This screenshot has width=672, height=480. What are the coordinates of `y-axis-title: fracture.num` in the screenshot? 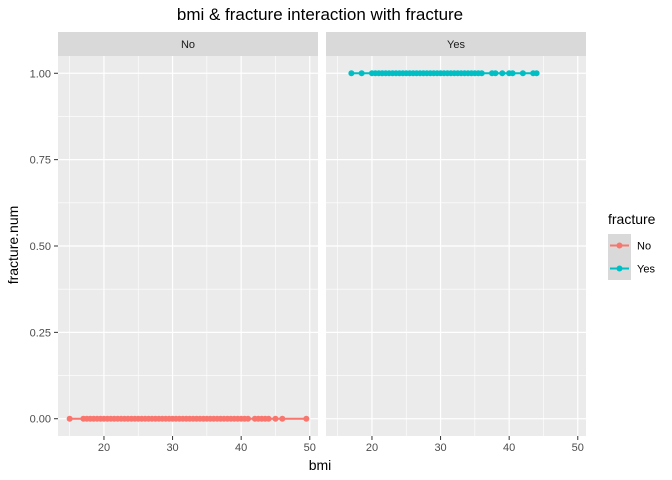 It's located at (13, 245).